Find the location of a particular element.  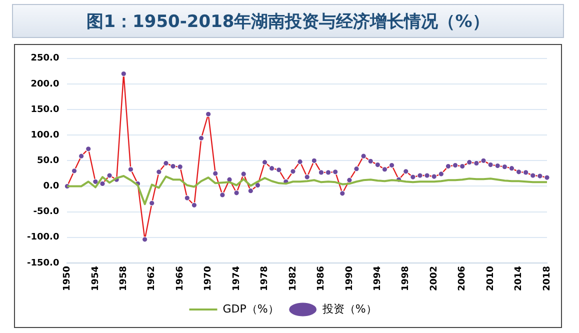

x-tick-label: 1982 is located at coordinates (293, 279).